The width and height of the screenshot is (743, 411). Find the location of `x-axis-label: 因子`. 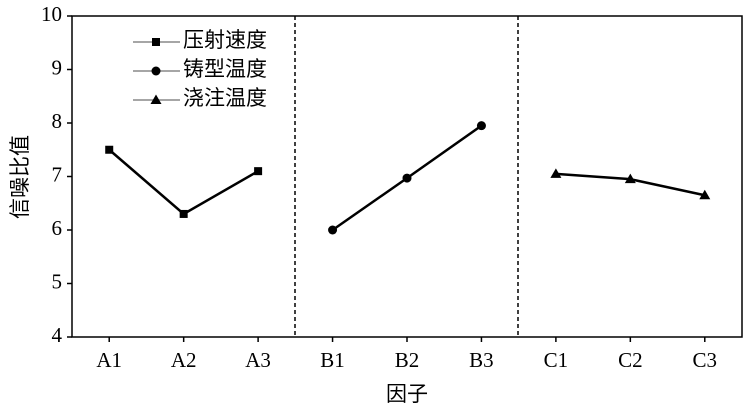

x-axis-label: 因子 is located at coordinates (407, 394).